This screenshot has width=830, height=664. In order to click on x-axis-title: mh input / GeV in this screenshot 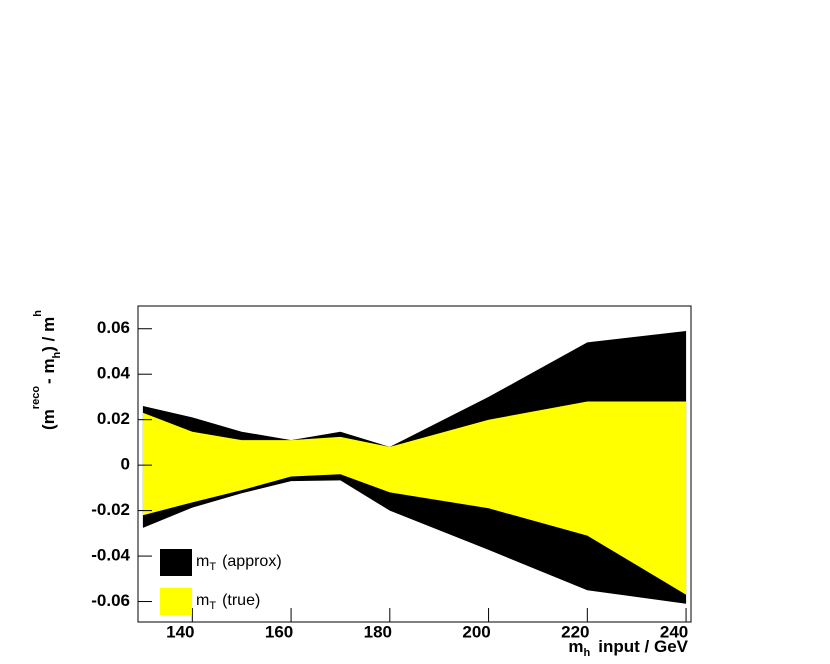, I will do `click(628, 647)`.